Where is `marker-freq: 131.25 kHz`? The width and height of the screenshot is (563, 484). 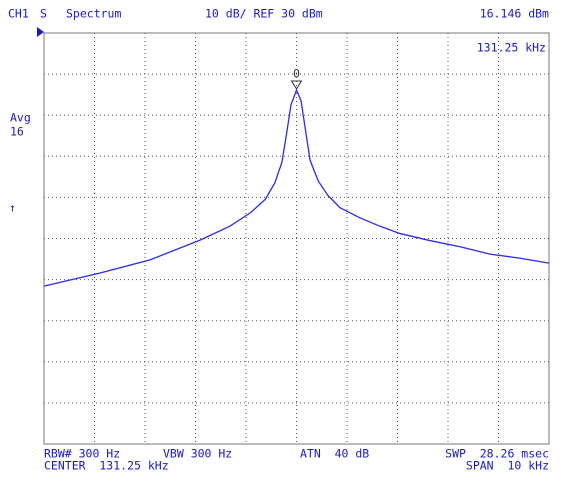
marker-freq: 131.25 kHz is located at coordinates (511, 48).